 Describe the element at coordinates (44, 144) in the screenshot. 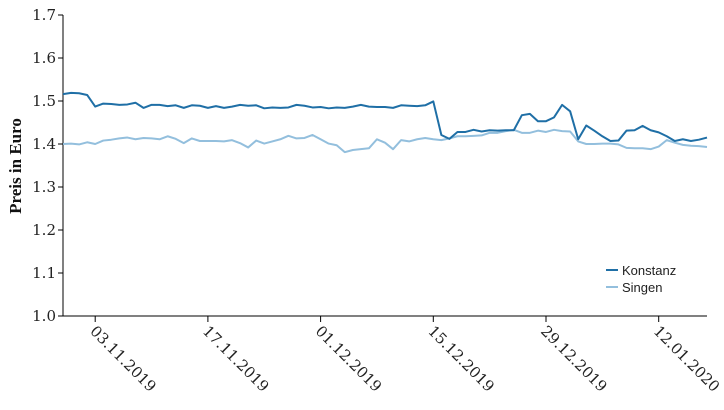

I see `y-tick-label: 1.4` at that location.